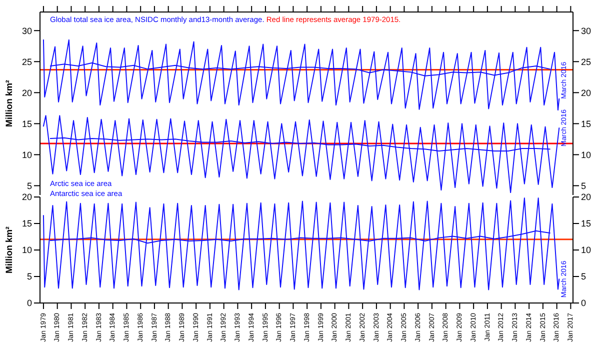  What do you see at coordinates (586, 31) in the screenshot?
I see `y2-tick-label: 30` at bounding box center [586, 31].